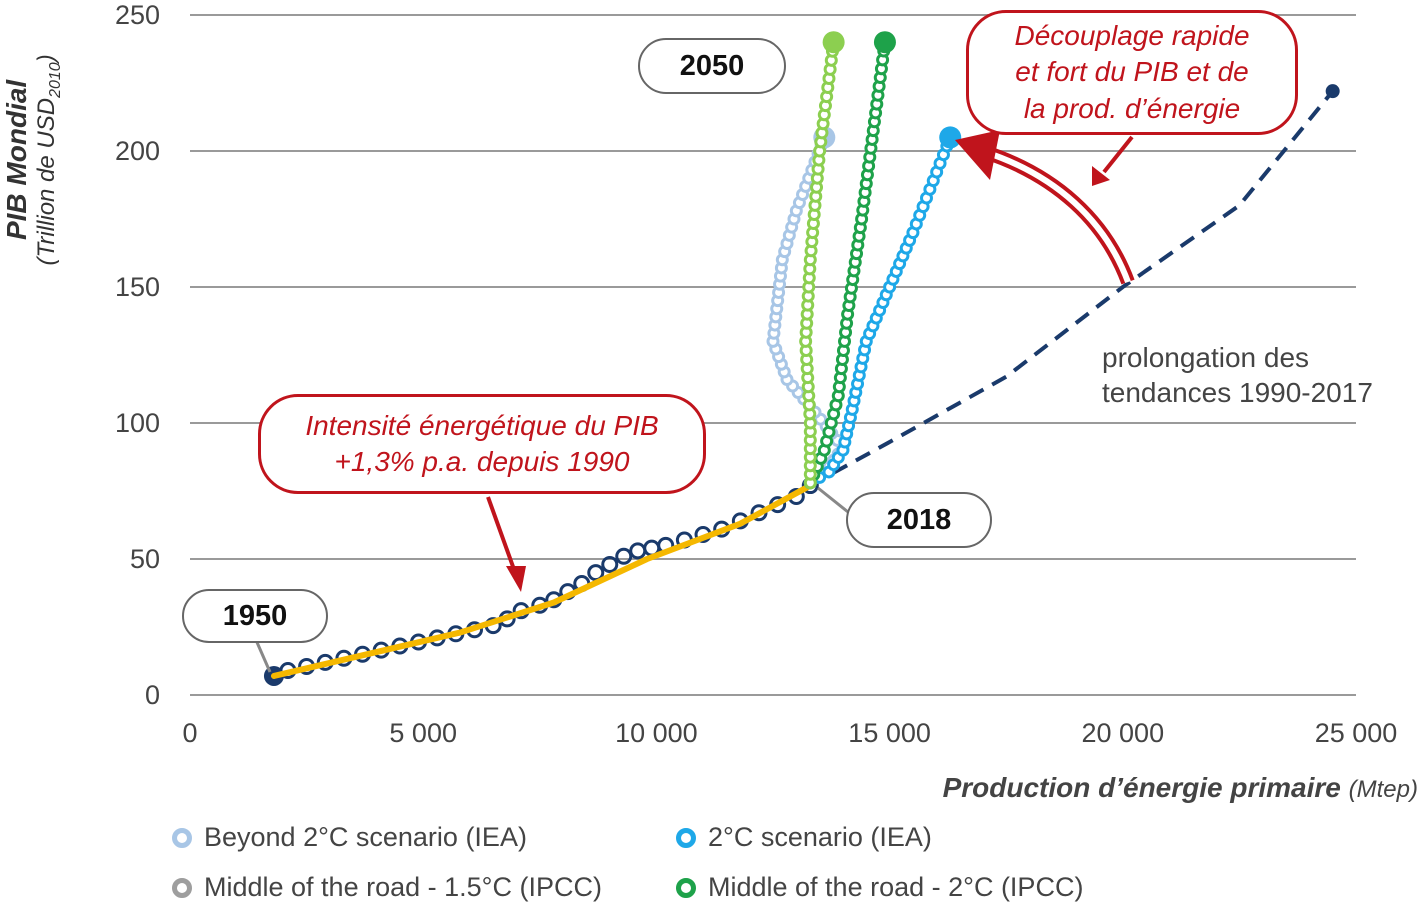  Describe the element at coordinates (255, 616) in the screenshot. I see `year-1950-label: 1950` at that location.